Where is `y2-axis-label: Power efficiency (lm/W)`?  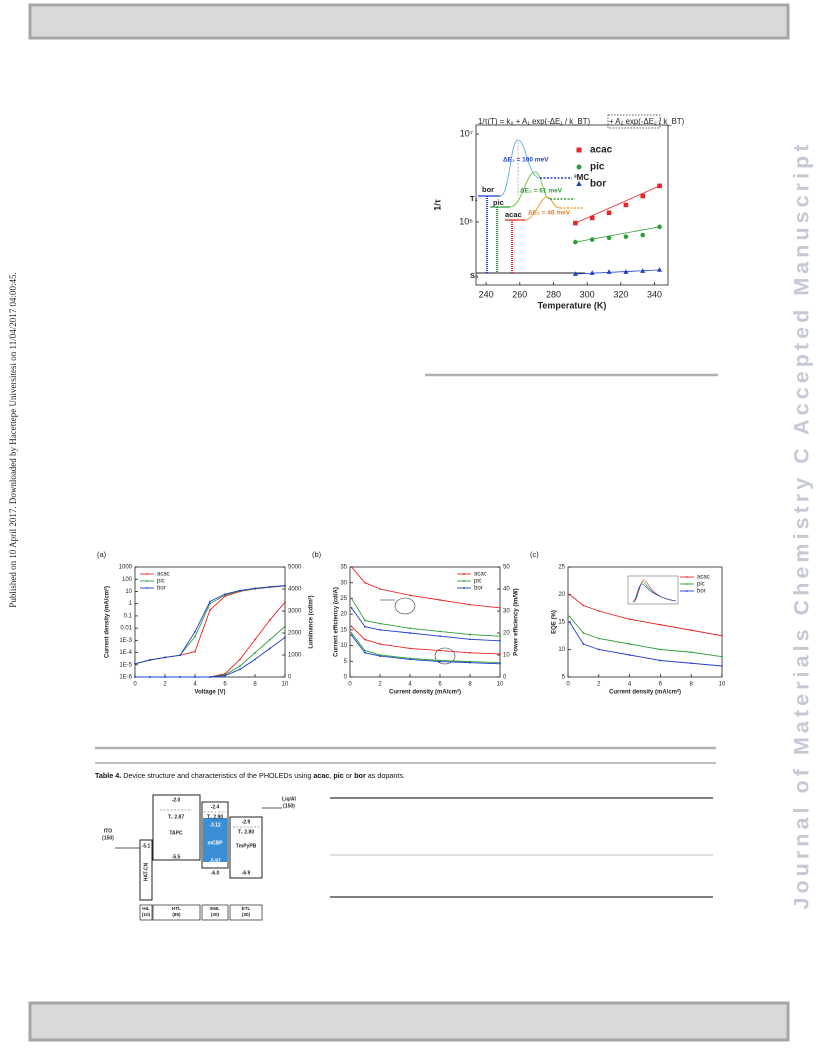 y2-axis-label: Power efficiency (lm/W) is located at coordinates (517, 621).